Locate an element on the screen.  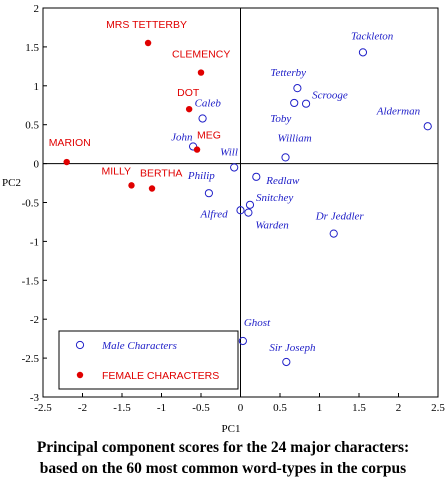
x-tick-label: 0.5 is located at coordinates (280, 408).